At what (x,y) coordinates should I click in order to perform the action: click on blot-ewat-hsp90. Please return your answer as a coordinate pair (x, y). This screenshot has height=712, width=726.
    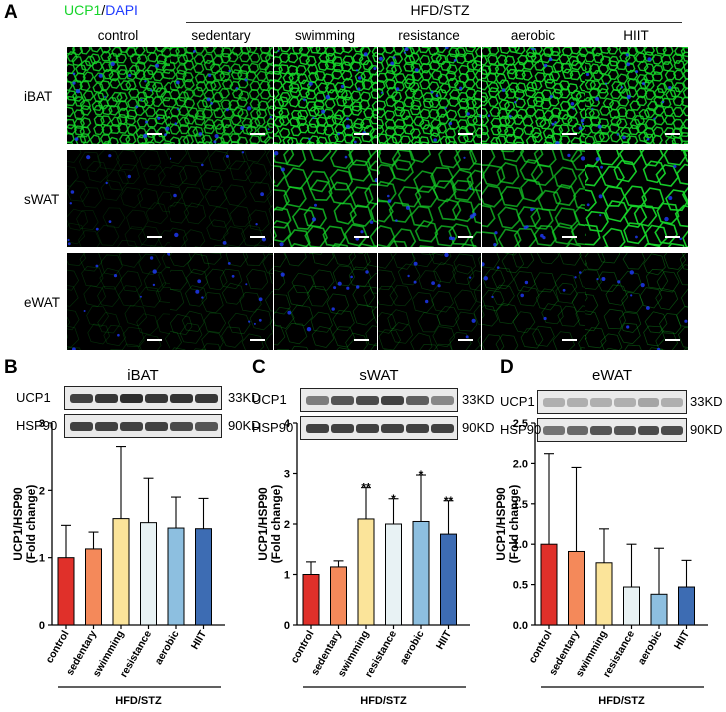
    Looking at the image, I should click on (612, 430).